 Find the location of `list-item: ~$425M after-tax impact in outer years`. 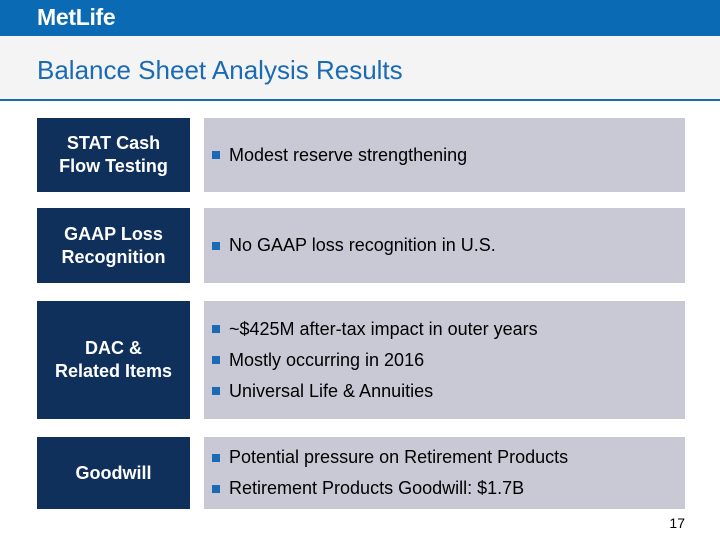

list-item: ~$425M after-tax impact in outer years is located at coordinates (448, 329).